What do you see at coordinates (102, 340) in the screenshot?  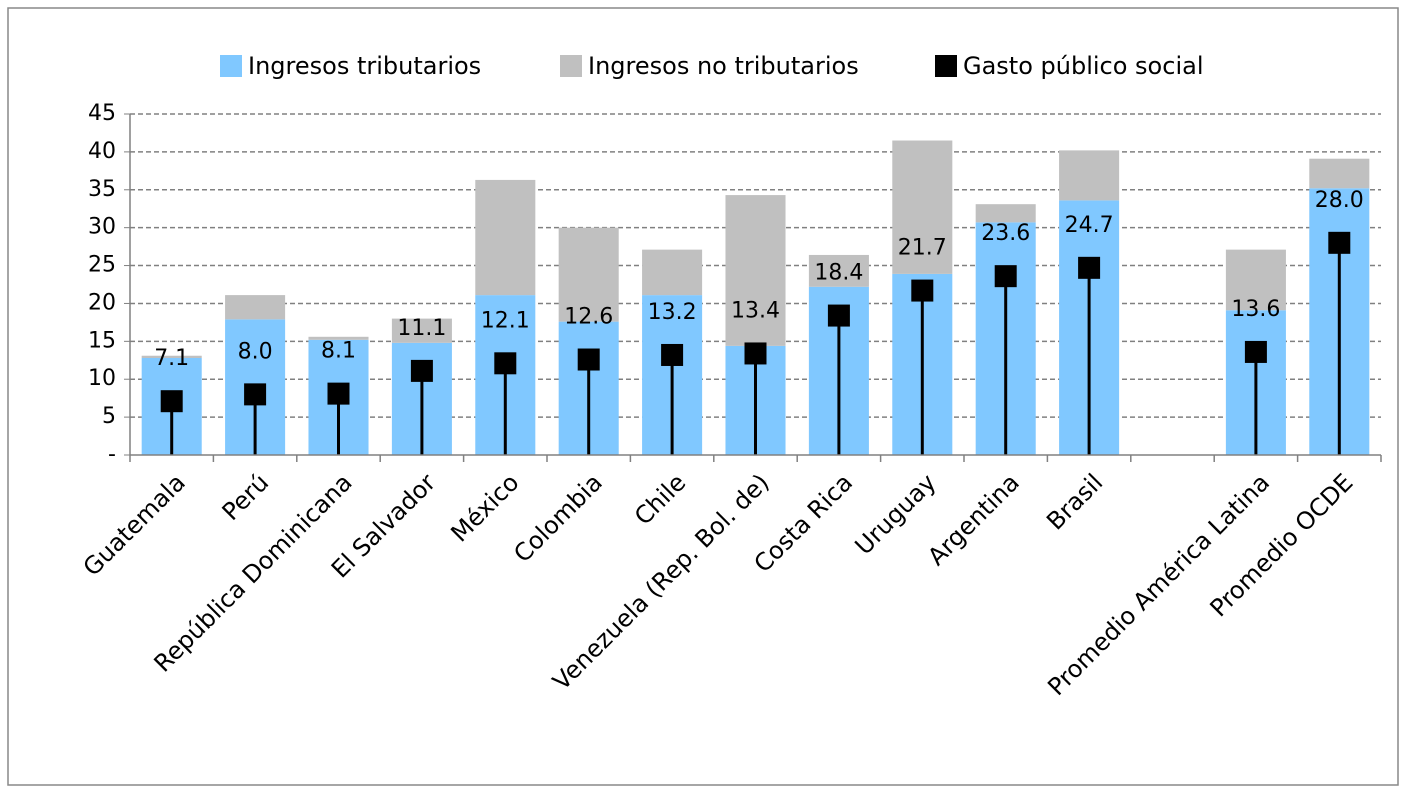 I see `y-tick-label: 15` at bounding box center [102, 340].